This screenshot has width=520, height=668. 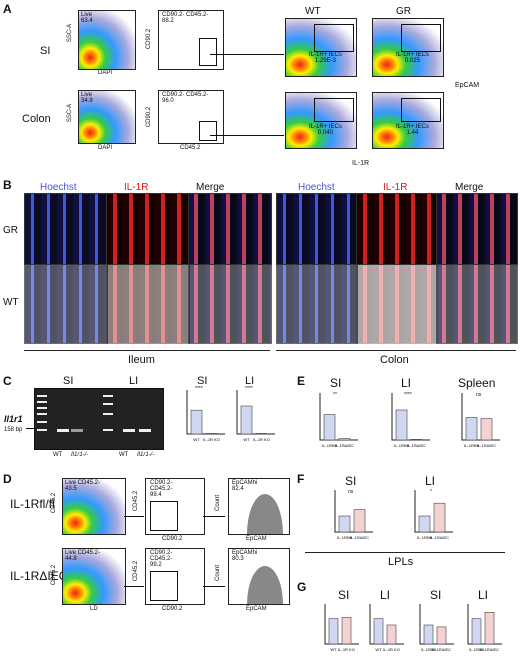 I want to click on sig-c-li: ****, so click(x=249, y=389).